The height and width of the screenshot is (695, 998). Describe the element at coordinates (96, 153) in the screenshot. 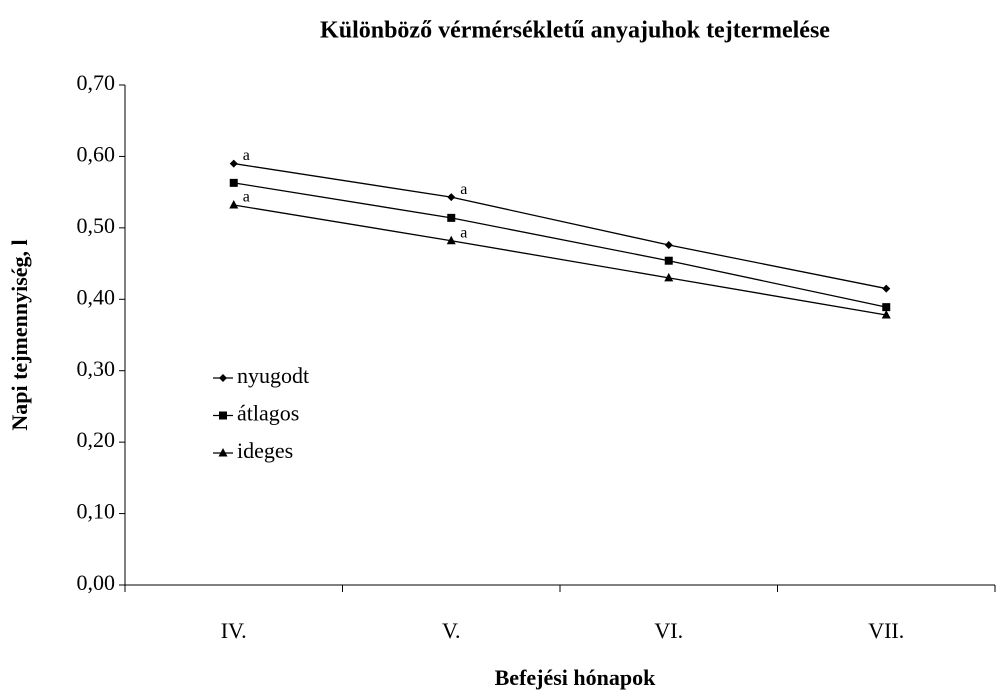

I see `y-tick-label: 0,60` at that location.